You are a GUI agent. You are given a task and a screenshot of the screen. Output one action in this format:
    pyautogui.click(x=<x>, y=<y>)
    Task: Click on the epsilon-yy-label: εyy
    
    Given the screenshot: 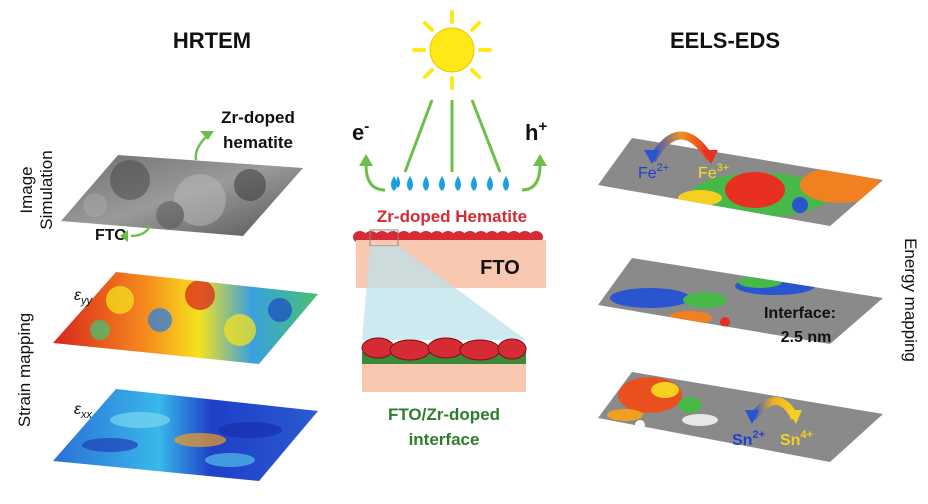 What is the action you would take?
    pyautogui.click(x=84, y=297)
    